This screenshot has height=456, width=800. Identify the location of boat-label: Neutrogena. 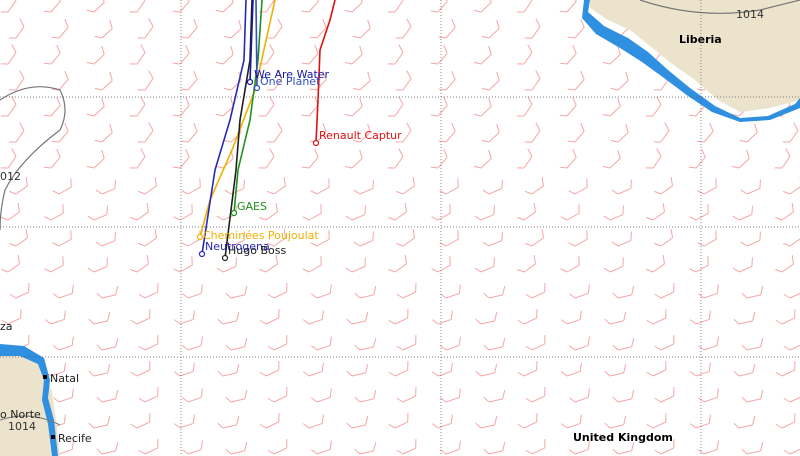
(237, 246).